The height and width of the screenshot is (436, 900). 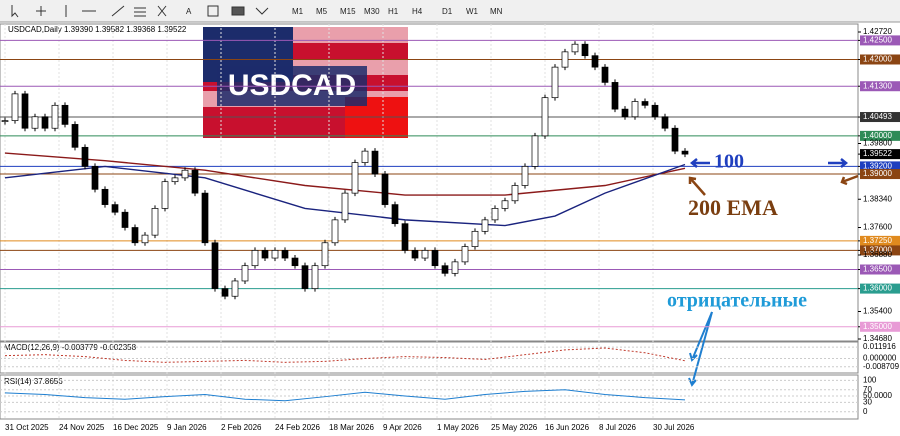 What do you see at coordinates (877, 59) in the screenshot?
I see `y-tick-label: 1.42000` at bounding box center [877, 59].